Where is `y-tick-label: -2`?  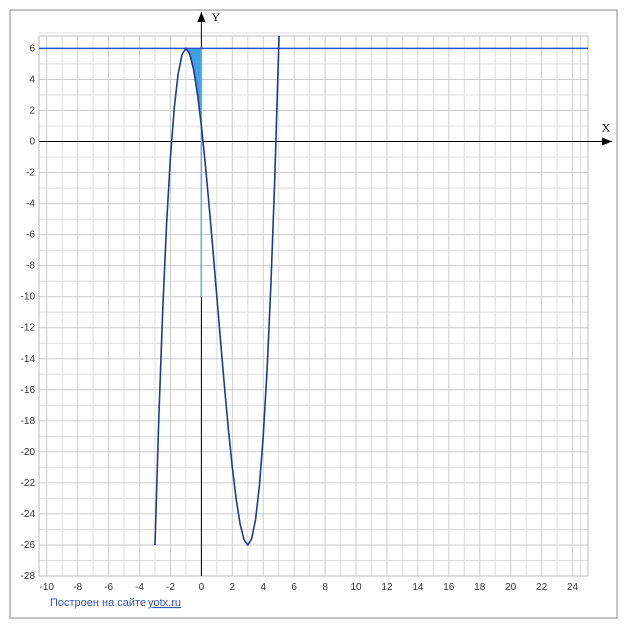 y-tick-label: -2 is located at coordinates (30, 173).